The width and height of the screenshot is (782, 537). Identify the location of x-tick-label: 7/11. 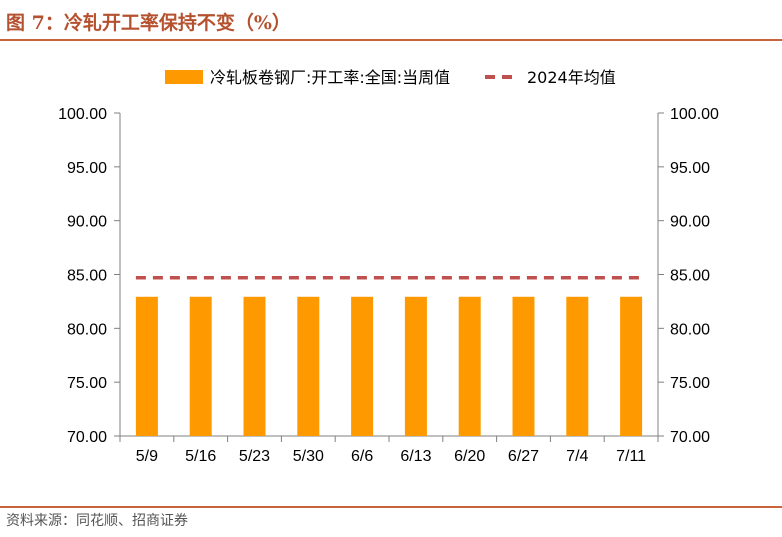
(631, 456).